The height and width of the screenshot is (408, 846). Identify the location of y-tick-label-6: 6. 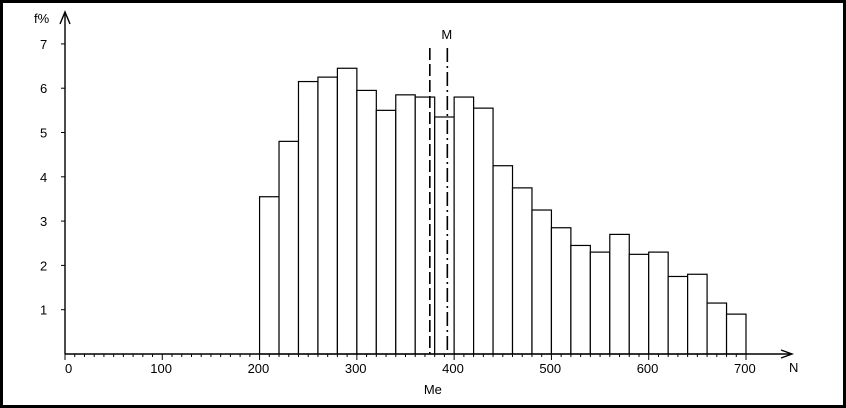
(43, 88).